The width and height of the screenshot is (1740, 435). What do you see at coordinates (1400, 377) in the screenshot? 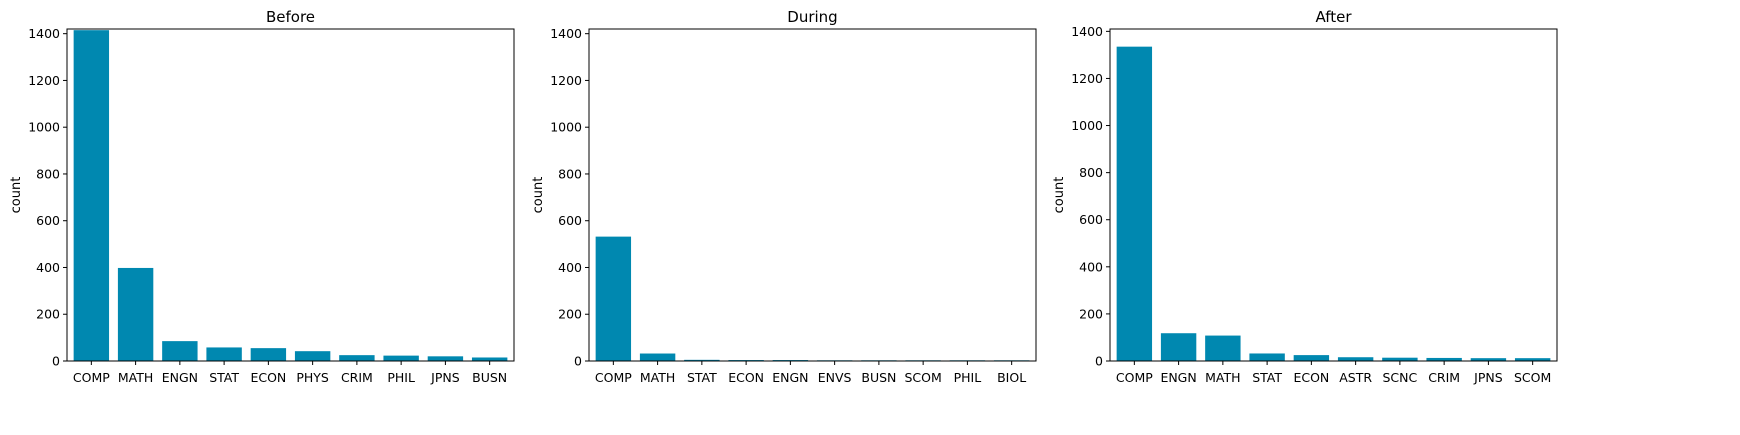
I see `x-tick-label: SCNC` at bounding box center [1400, 377].